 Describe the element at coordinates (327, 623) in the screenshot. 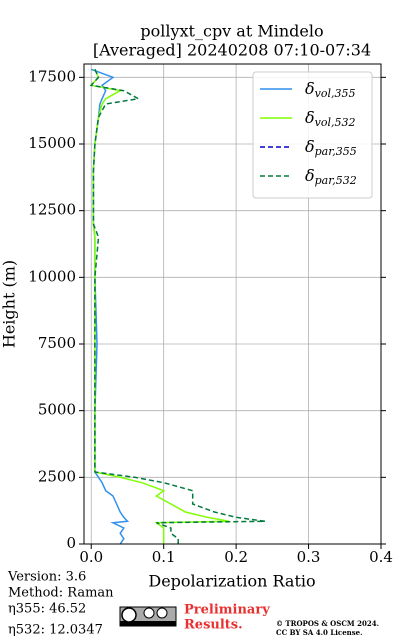

I see `copyright: © TROPOS & OSCM 2024.` at that location.